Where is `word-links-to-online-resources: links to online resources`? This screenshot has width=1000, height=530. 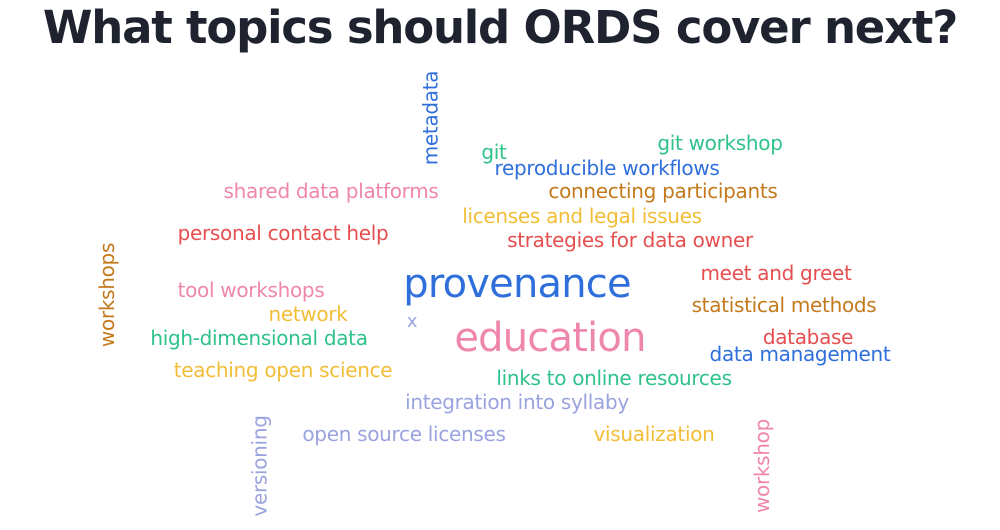 word-links-to-online-resources: links to online resources is located at coordinates (614, 378).